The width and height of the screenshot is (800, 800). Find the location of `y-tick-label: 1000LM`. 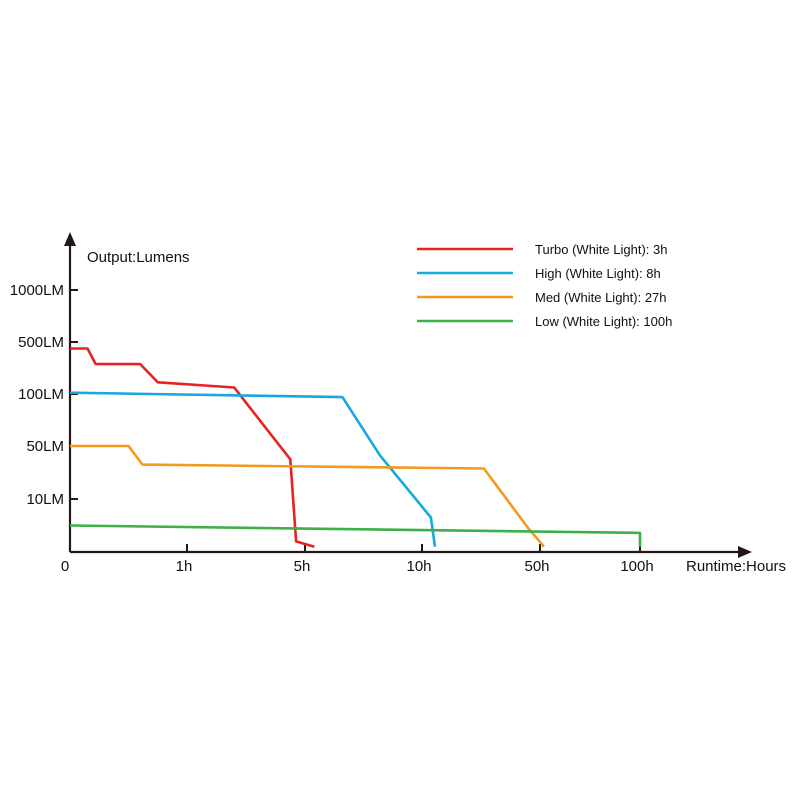

y-tick-label: 1000LM is located at coordinates (37, 290).